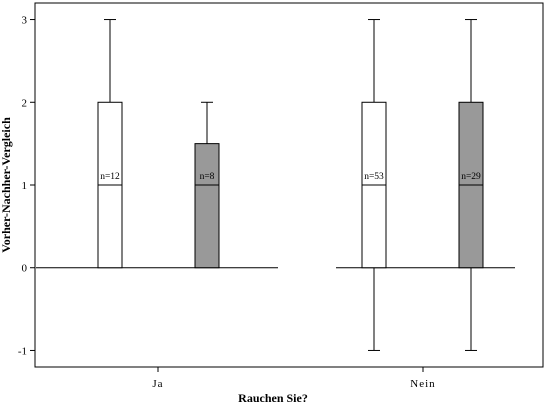 This screenshot has width=546, height=406. I want to click on x-tick-label: Ja, so click(157, 384).